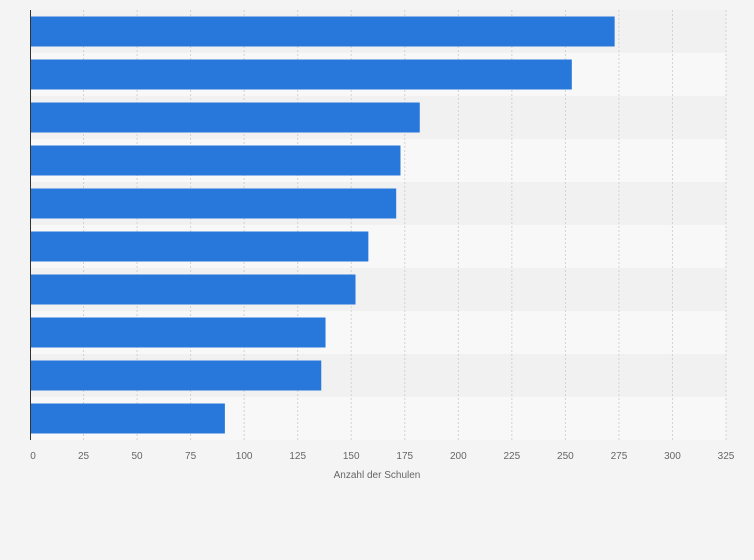 This screenshot has height=560, width=754. What do you see at coordinates (351, 456) in the screenshot?
I see `x-tick-label: 150` at bounding box center [351, 456].